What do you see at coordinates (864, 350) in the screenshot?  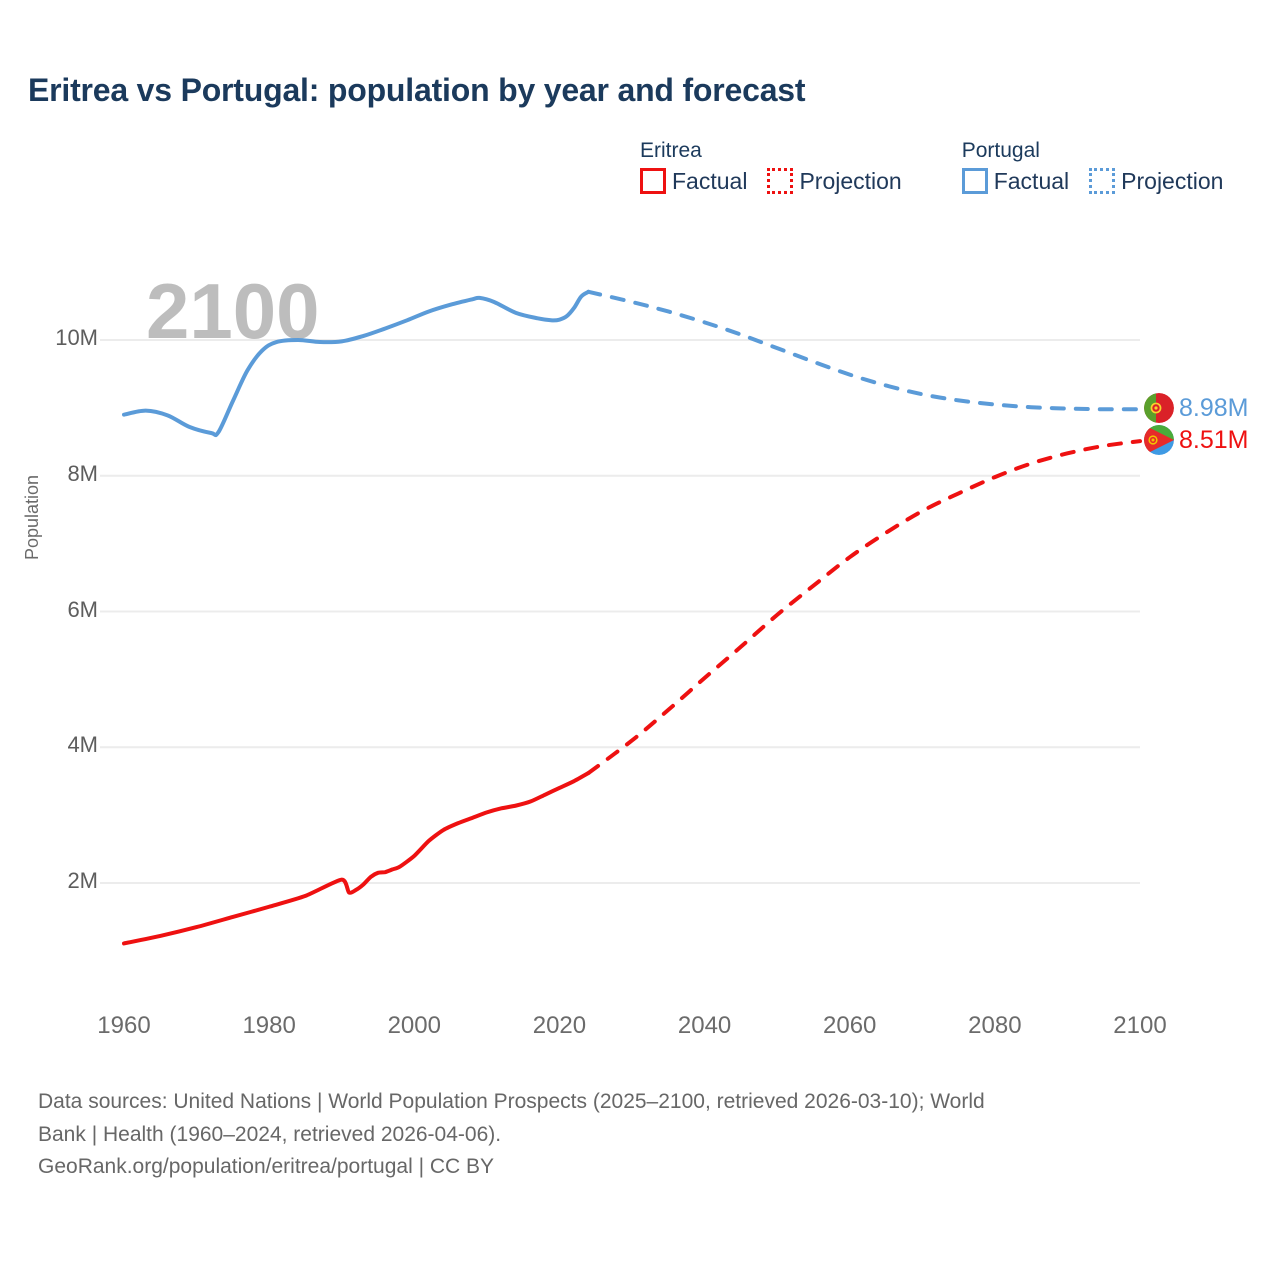 I see `series-line-projection-portugal` at bounding box center [864, 350].